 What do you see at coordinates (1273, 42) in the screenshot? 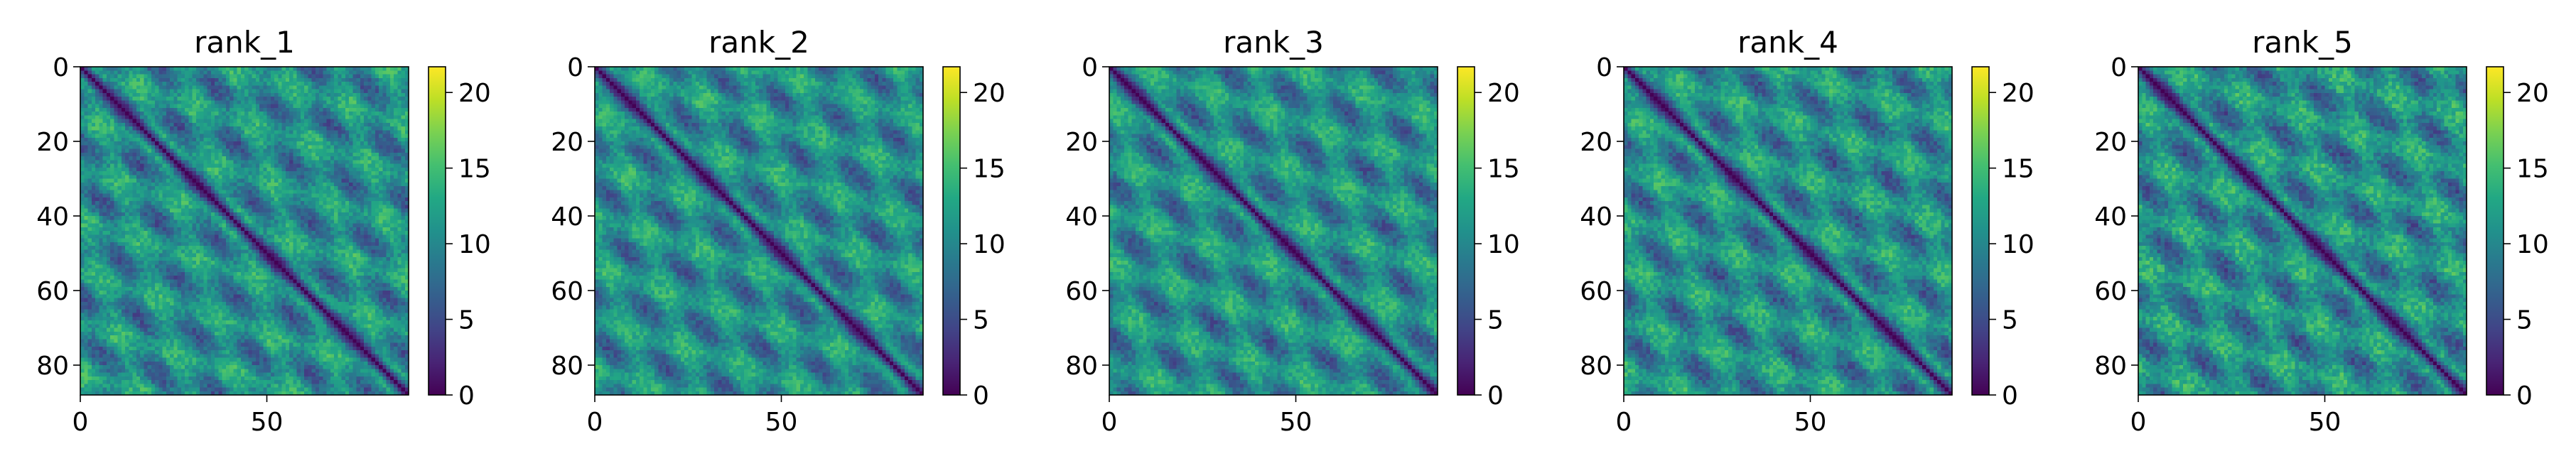
I see `chart-title: rank_3` at bounding box center [1273, 42].